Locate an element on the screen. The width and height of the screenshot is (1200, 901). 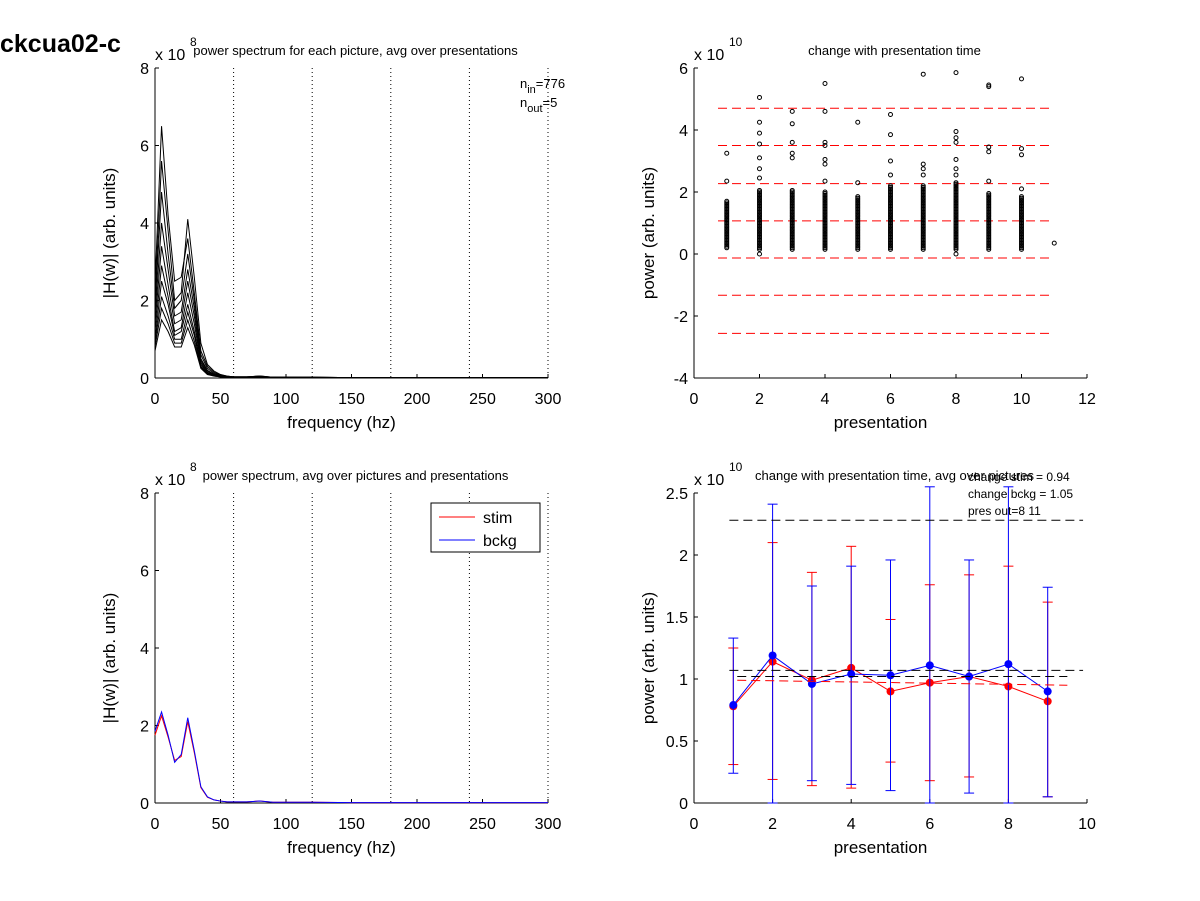
change-annotation: change stim = 0.94 is located at coordinates (1019, 477).